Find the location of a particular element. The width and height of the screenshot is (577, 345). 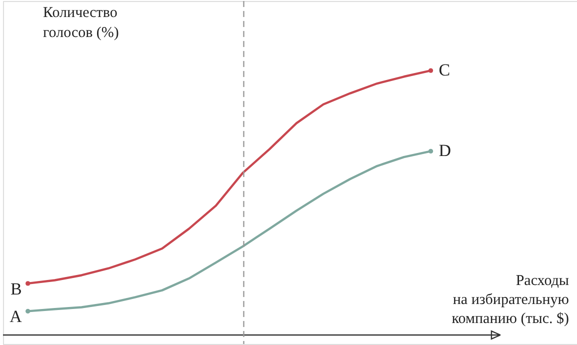

x-axis-title: Расходы на избирательную компанию (тыс. $) is located at coordinates (510, 300).